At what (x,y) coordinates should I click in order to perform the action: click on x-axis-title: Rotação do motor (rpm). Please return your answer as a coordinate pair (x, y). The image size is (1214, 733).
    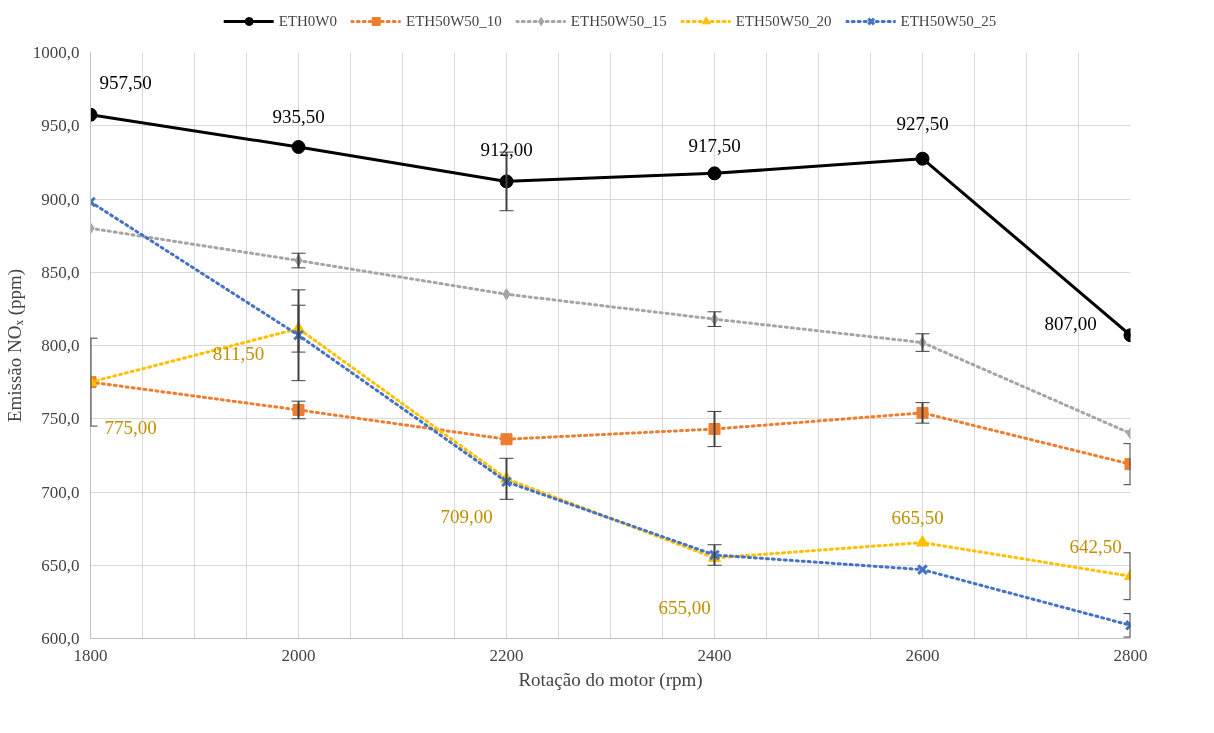
    Looking at the image, I should click on (610, 679).